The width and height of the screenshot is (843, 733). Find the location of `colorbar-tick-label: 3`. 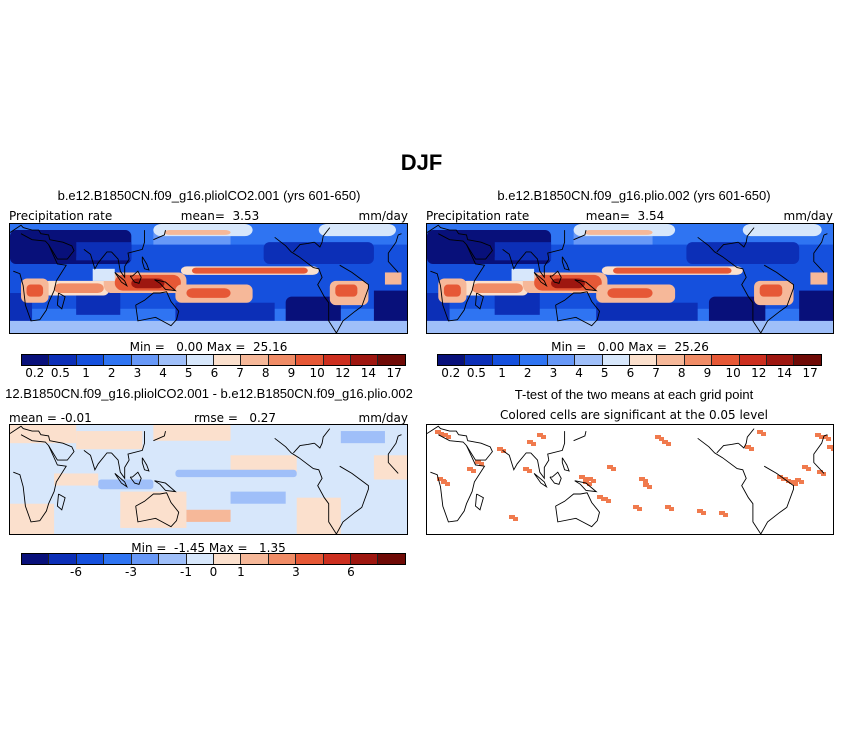

colorbar-tick-label: 3 is located at coordinates (137, 373).